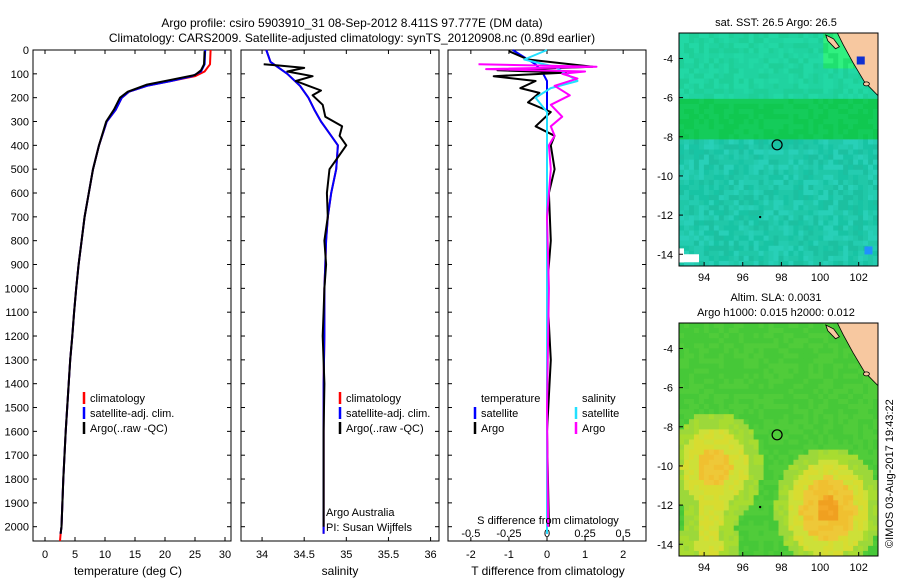 The width and height of the screenshot is (900, 580). Describe the element at coordinates (781, 278) in the screenshot. I see `map-x-tick-label: 98` at that location.